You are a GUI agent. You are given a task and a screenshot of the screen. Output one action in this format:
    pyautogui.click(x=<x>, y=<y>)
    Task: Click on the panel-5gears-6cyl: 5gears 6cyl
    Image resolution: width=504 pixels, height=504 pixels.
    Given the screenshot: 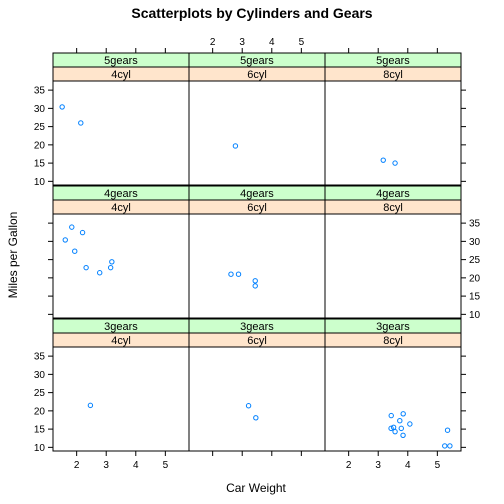 What is the action you would take?
    pyautogui.click(x=257, y=119)
    